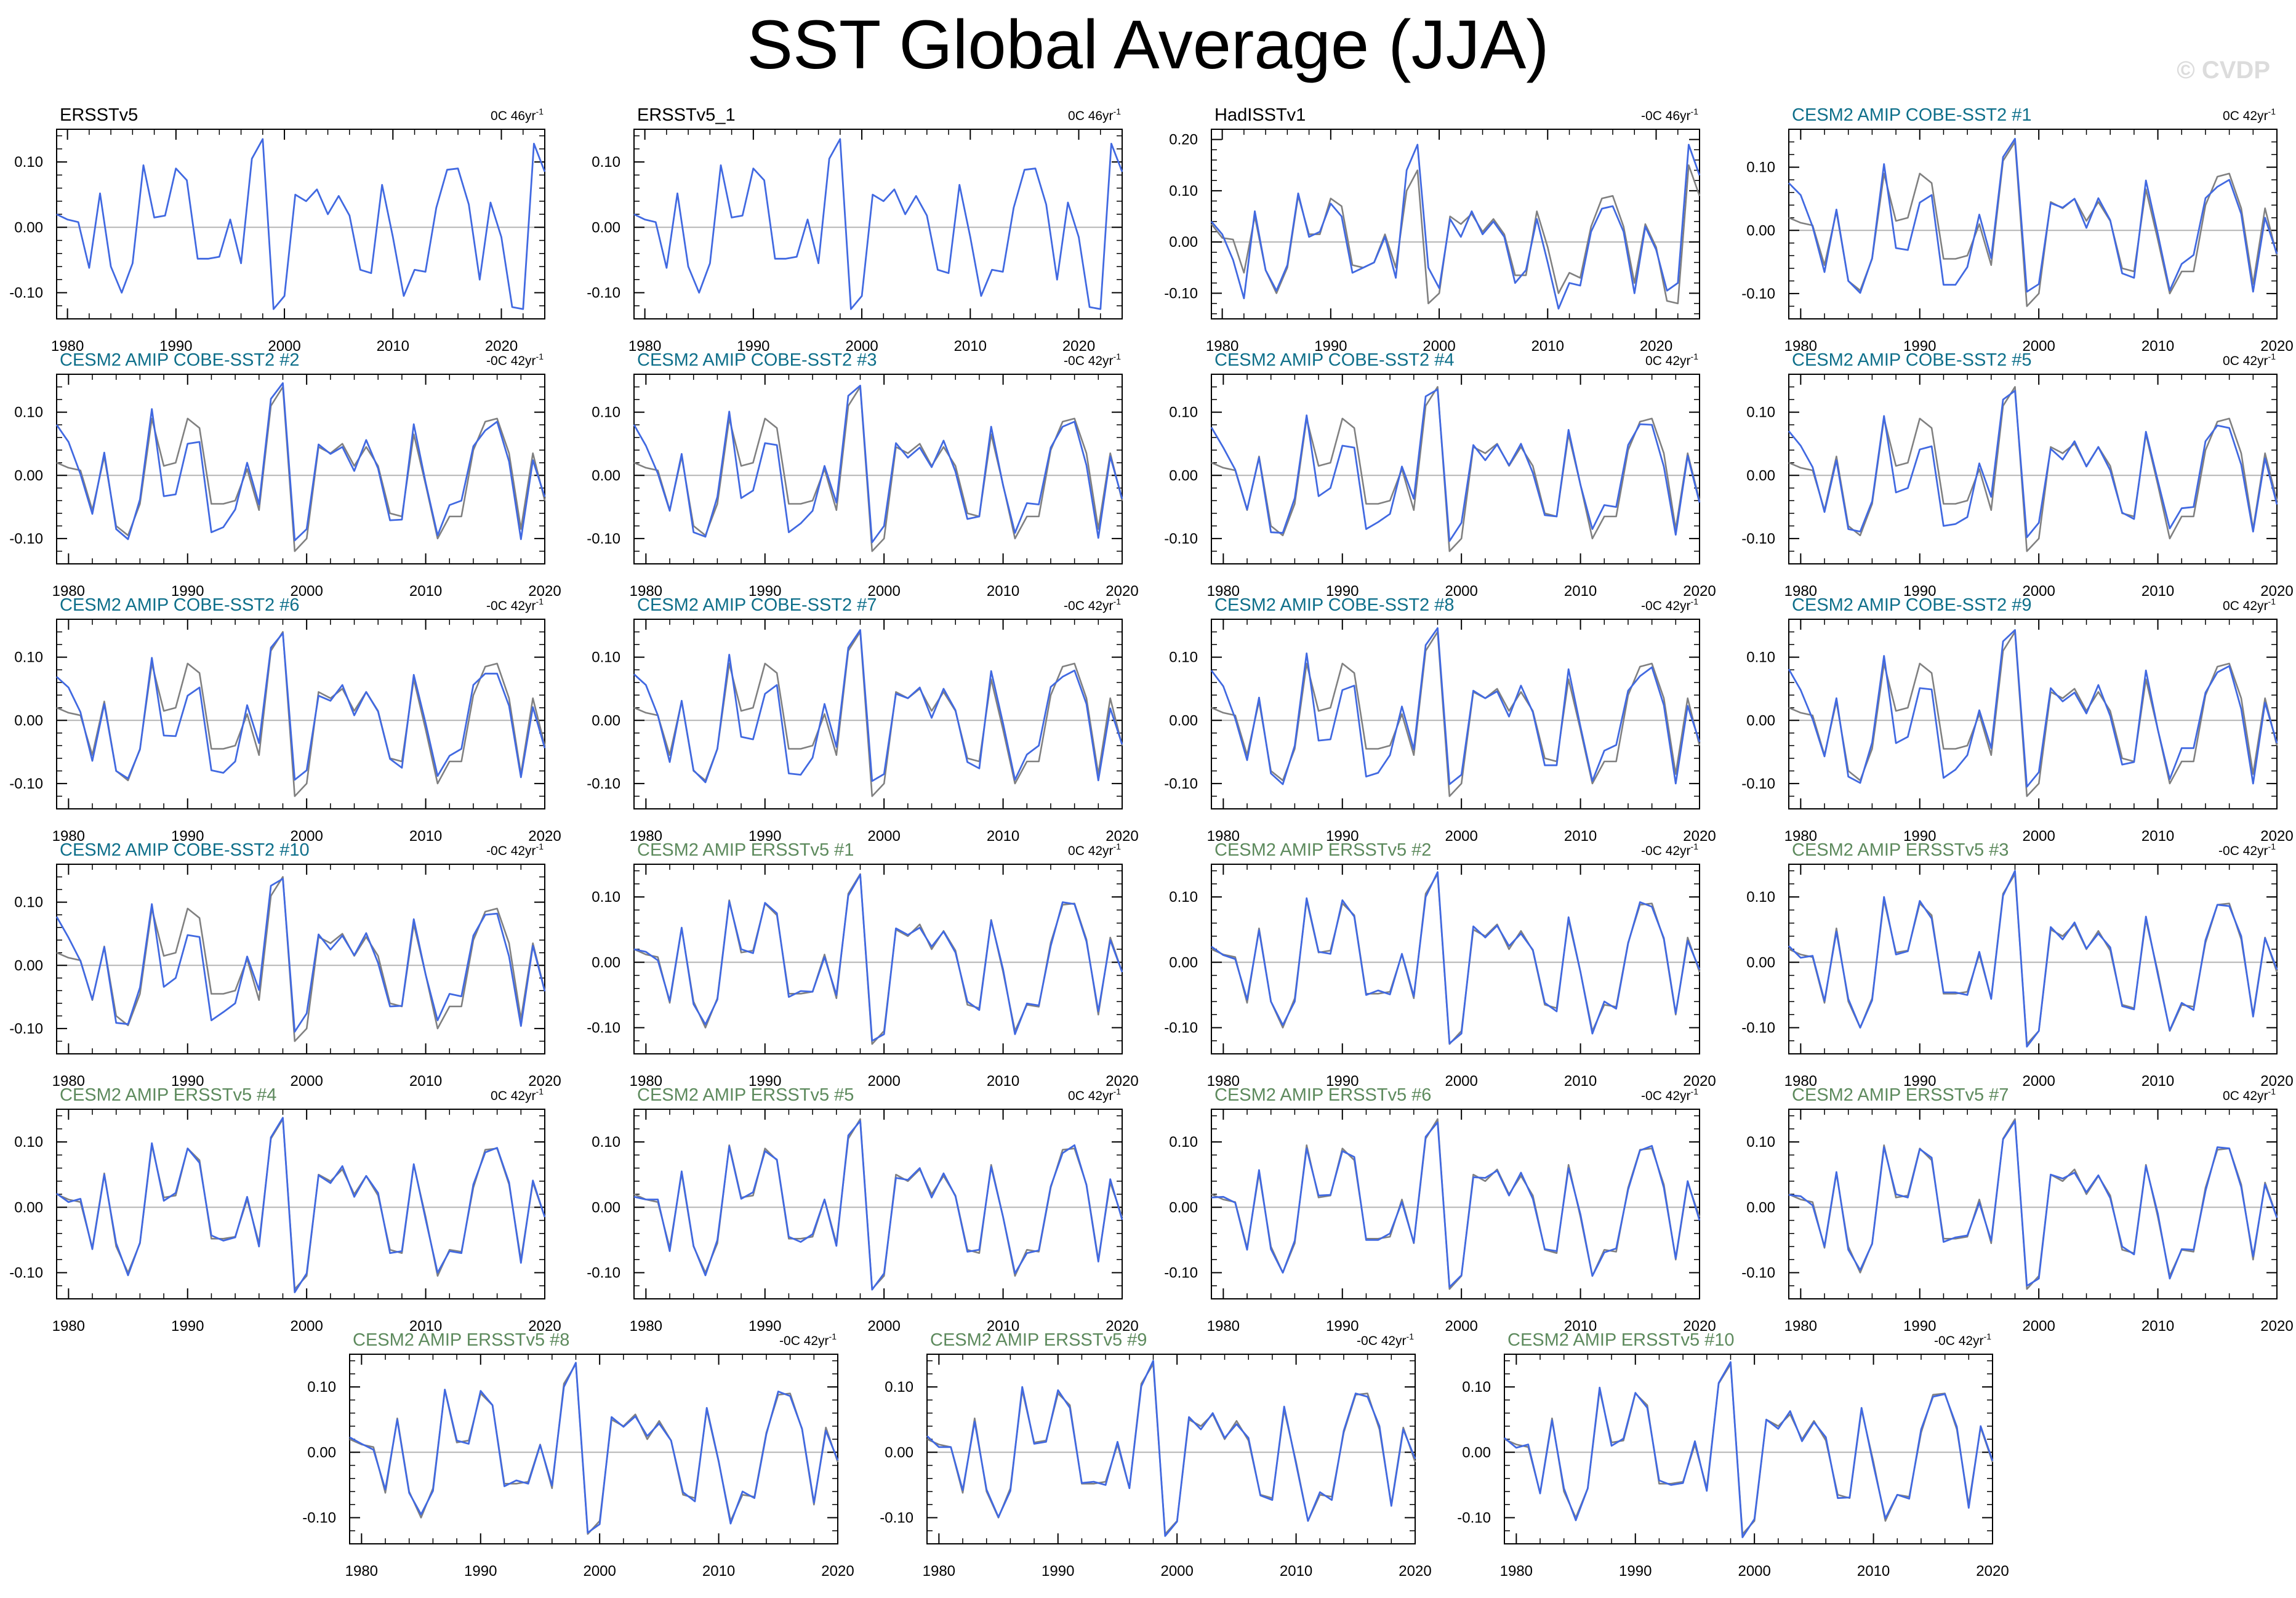 Image resolution: width=2296 pixels, height=1598 pixels. What do you see at coordinates (686, 115) in the screenshot?
I see `panel-title: ERSSTv5_1` at bounding box center [686, 115].